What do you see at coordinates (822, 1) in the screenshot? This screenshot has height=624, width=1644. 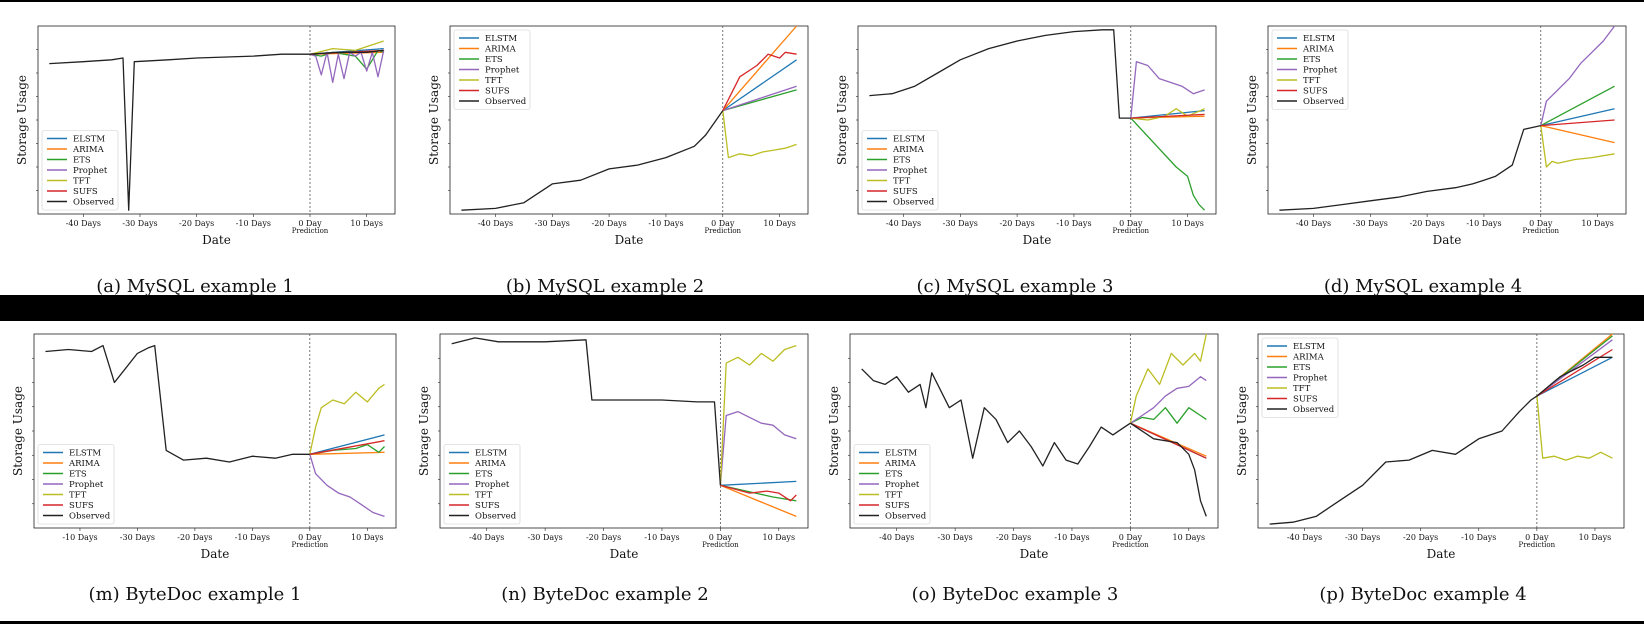 I see `top-rule` at bounding box center [822, 1].